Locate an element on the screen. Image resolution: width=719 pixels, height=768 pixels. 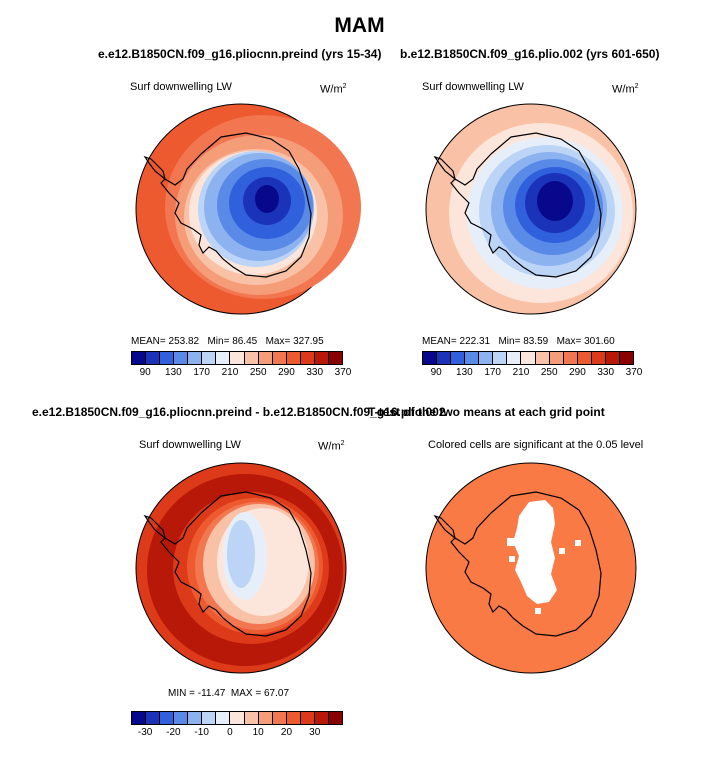
colorbar-tick-label: -10 is located at coordinates (201, 732).